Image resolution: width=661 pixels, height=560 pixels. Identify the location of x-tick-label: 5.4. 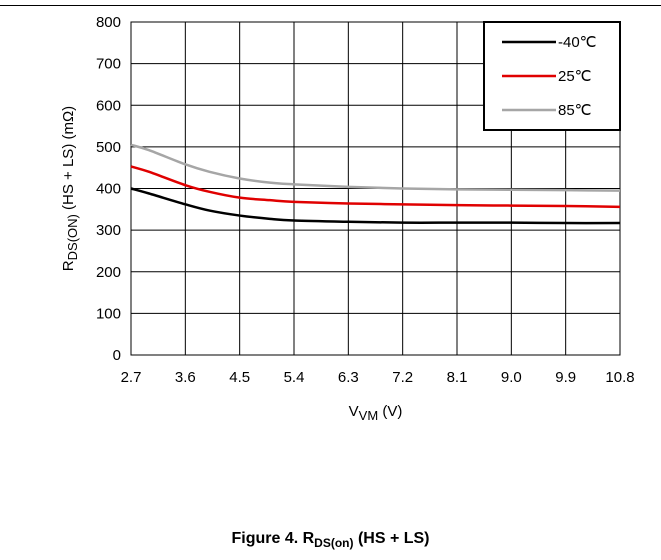
(294, 377).